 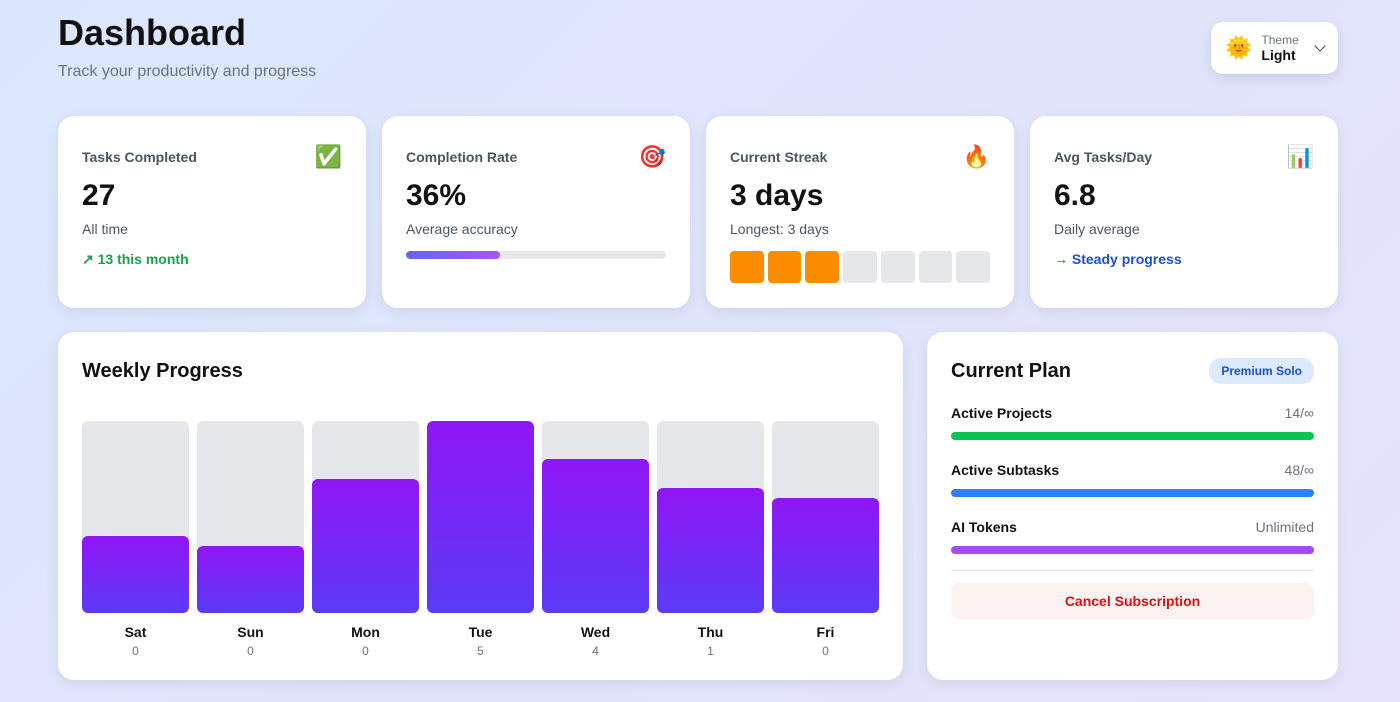 I want to click on day-count: 1, so click(x=710, y=651).